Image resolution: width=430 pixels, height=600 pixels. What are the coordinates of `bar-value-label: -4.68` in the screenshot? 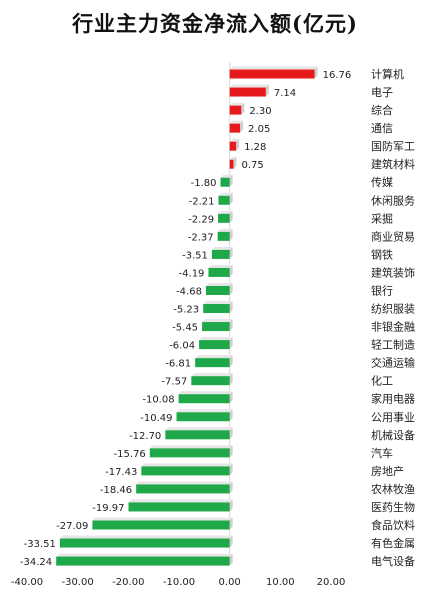 It's located at (189, 291).